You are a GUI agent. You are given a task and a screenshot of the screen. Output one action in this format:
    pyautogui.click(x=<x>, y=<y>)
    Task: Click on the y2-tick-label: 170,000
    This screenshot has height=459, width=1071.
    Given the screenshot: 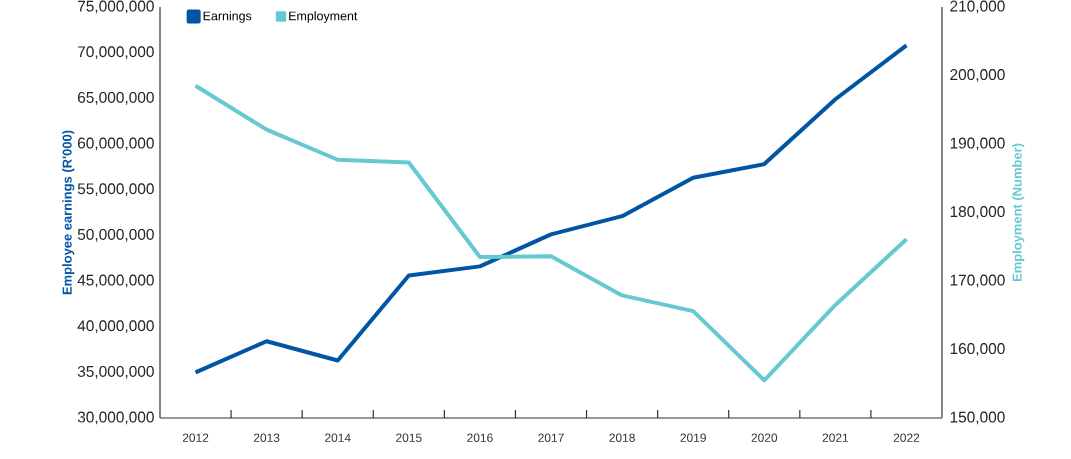 What is the action you would take?
    pyautogui.click(x=977, y=281)
    